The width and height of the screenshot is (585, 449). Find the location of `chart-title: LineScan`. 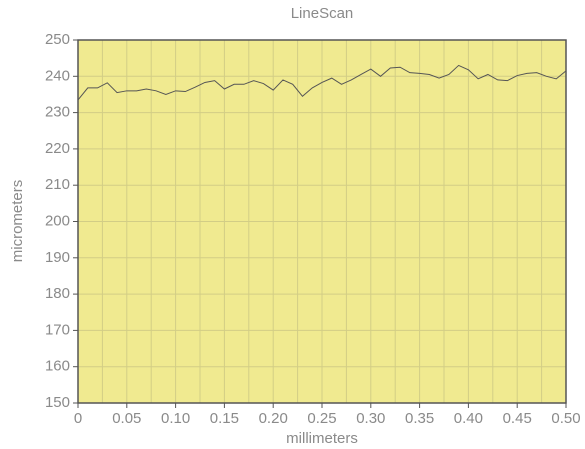

chart-title: LineScan is located at coordinates (322, 13).